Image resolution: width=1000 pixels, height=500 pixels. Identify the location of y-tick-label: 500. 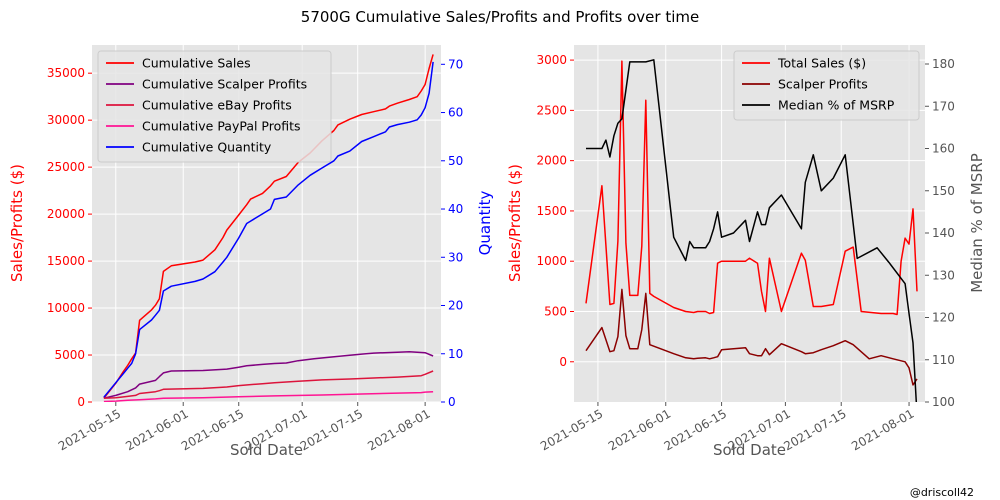
(555, 311).